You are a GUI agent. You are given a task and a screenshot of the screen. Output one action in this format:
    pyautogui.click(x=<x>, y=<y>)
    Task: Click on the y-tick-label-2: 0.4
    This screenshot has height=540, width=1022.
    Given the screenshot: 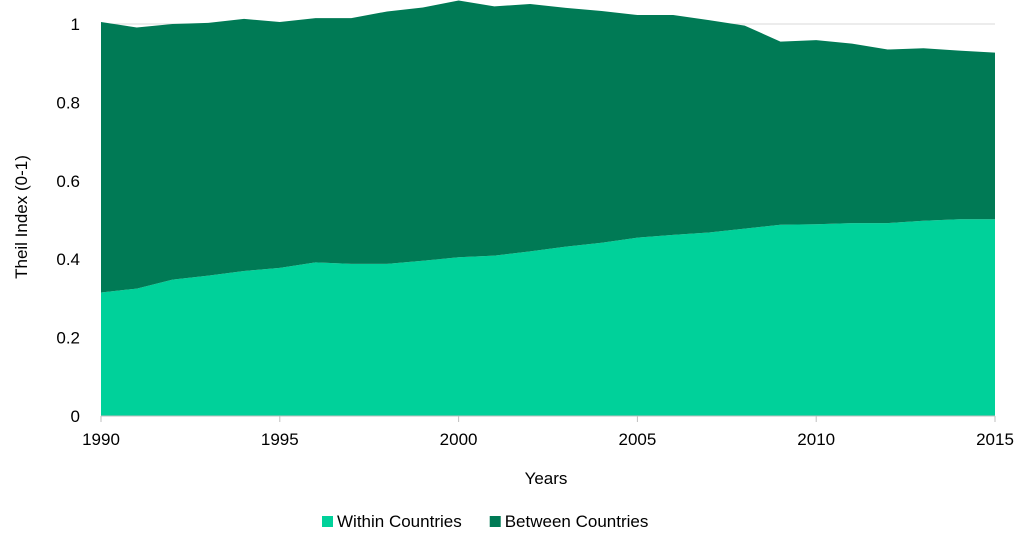 What is the action you would take?
    pyautogui.click(x=68, y=259)
    